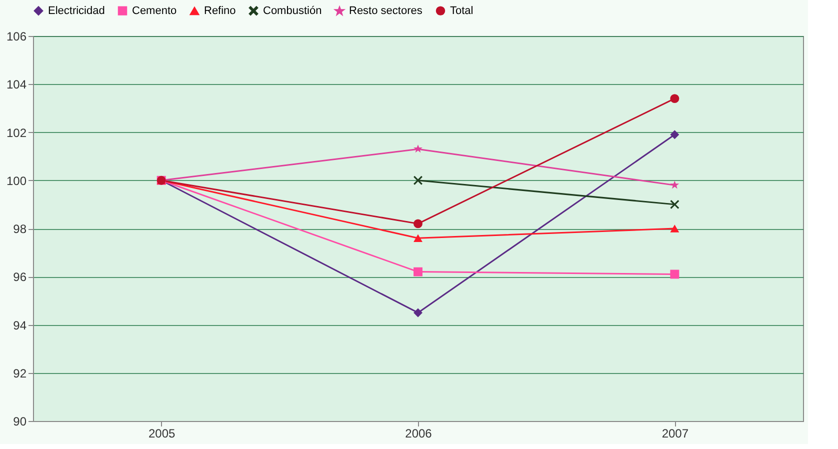  I want to click on y-tick-label: 106, so click(16, 37).